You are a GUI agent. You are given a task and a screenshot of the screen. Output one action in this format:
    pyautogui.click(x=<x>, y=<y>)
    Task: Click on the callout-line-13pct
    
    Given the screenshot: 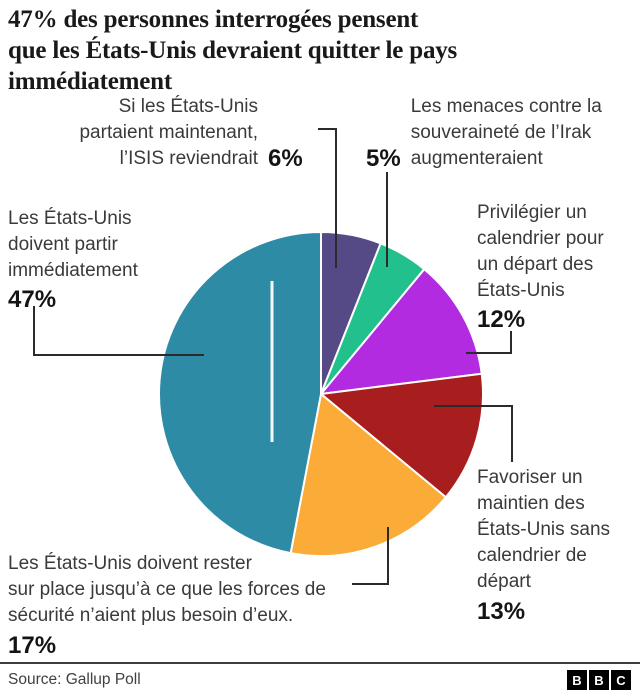 What is the action you would take?
    pyautogui.click(x=473, y=433)
    